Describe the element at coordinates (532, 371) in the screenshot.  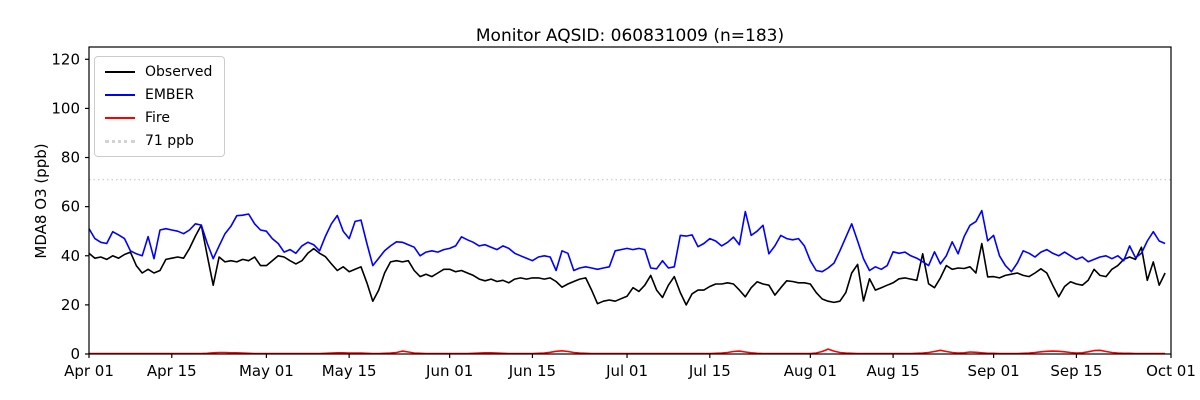
I see `x-tick-label: Jun 15` at that location.